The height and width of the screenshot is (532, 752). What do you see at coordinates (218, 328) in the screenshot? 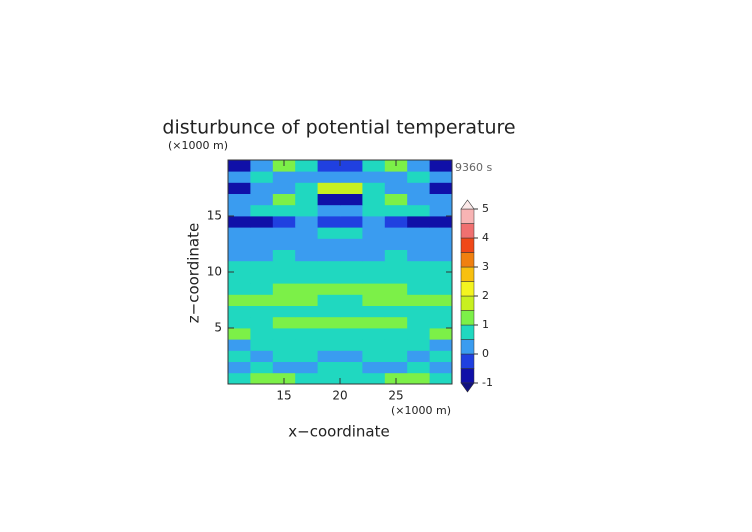
I see `y-tick-label: 5` at bounding box center [218, 328].